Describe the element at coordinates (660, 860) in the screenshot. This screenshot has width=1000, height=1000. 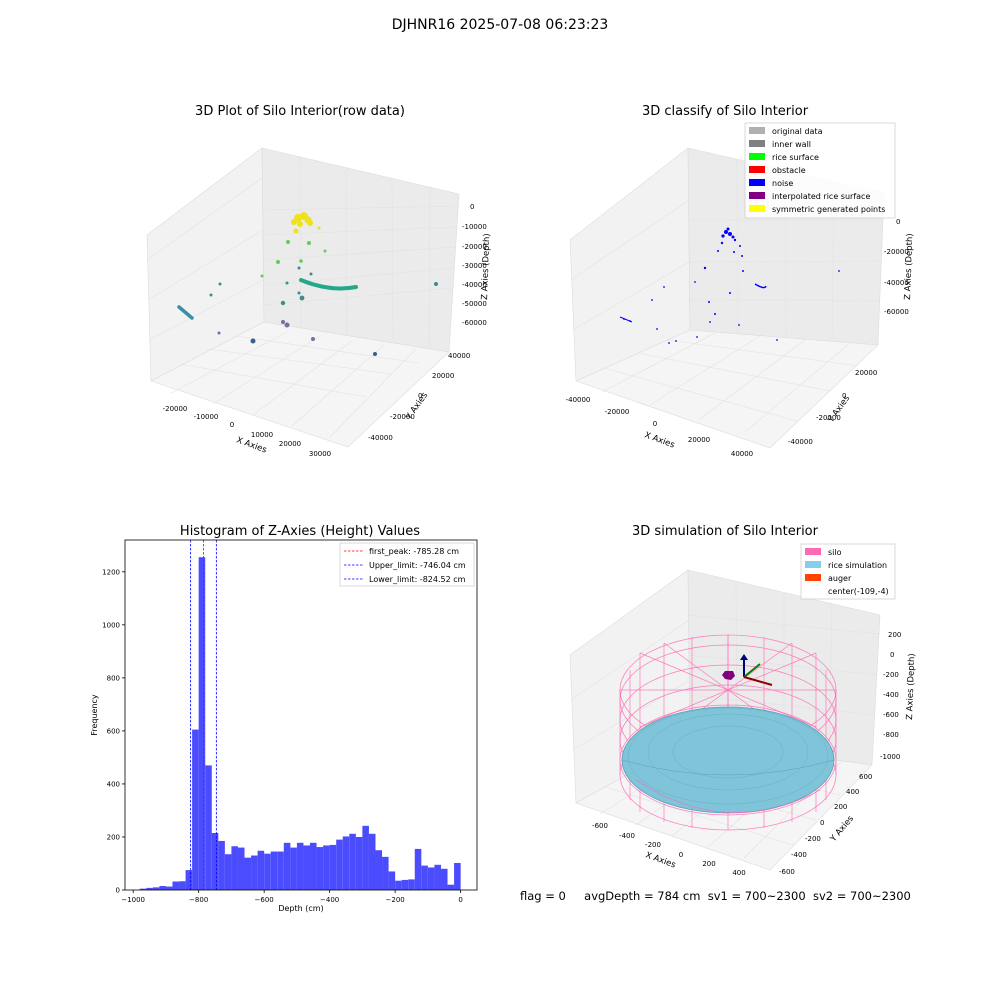
I see `plot4-xlabel: X Axies` at that location.